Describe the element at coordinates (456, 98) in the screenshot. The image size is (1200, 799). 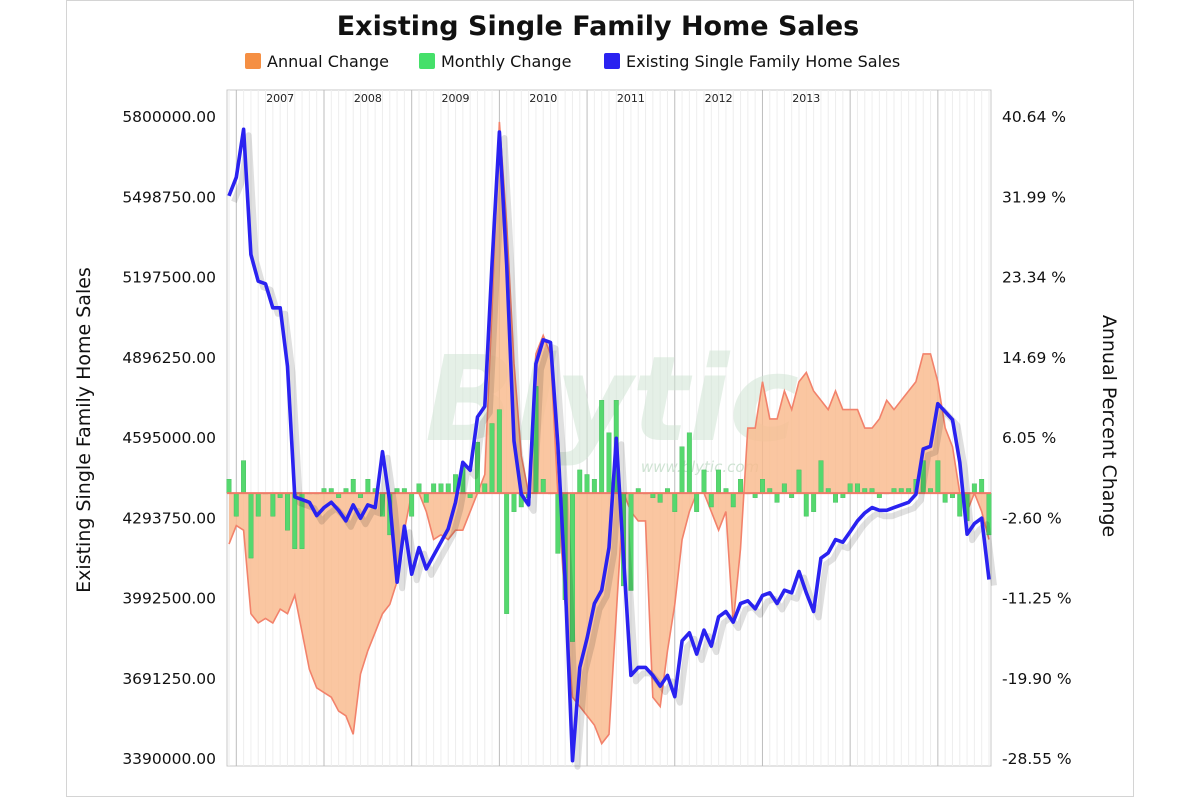
I see `year-label-2009: 2009` at that location.